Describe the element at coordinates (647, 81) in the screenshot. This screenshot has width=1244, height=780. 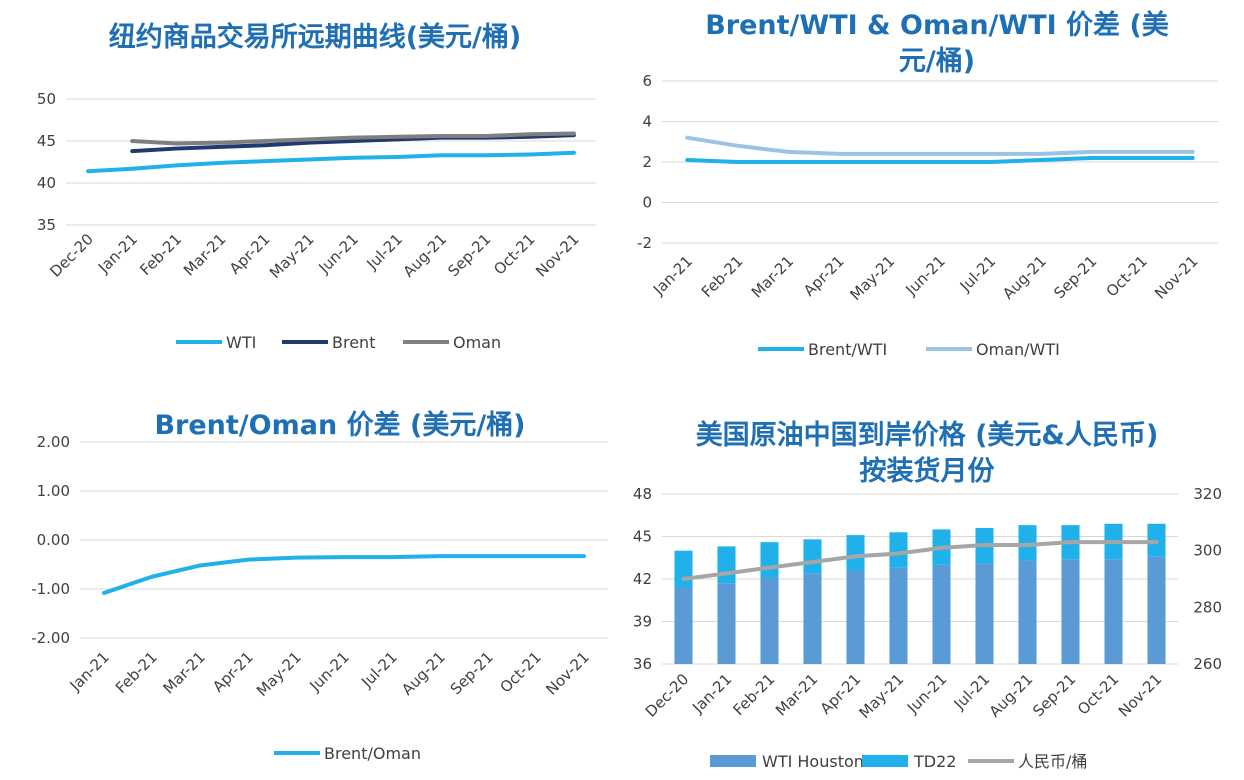
I see `y-tick-label: 6` at that location.